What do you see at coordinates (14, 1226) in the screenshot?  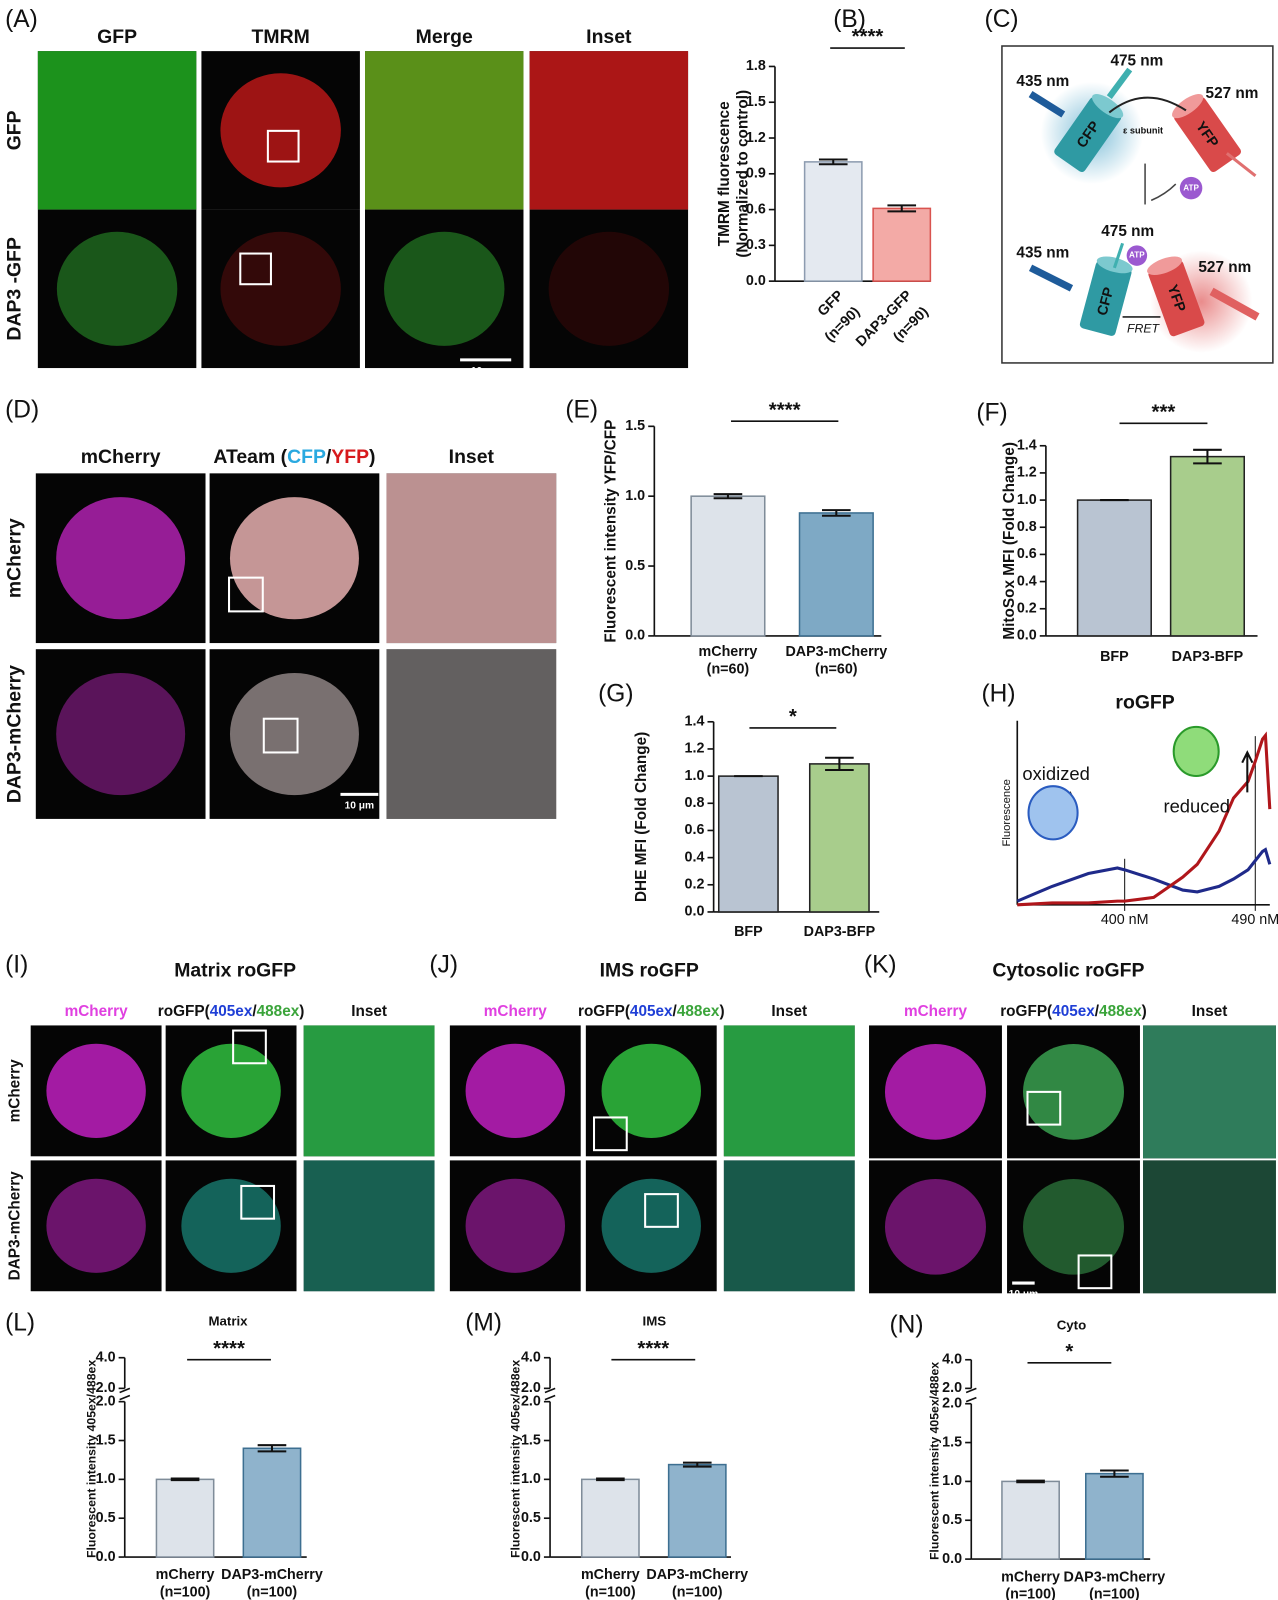 I see `row-label: DAP3-mCherry` at bounding box center [14, 1226].